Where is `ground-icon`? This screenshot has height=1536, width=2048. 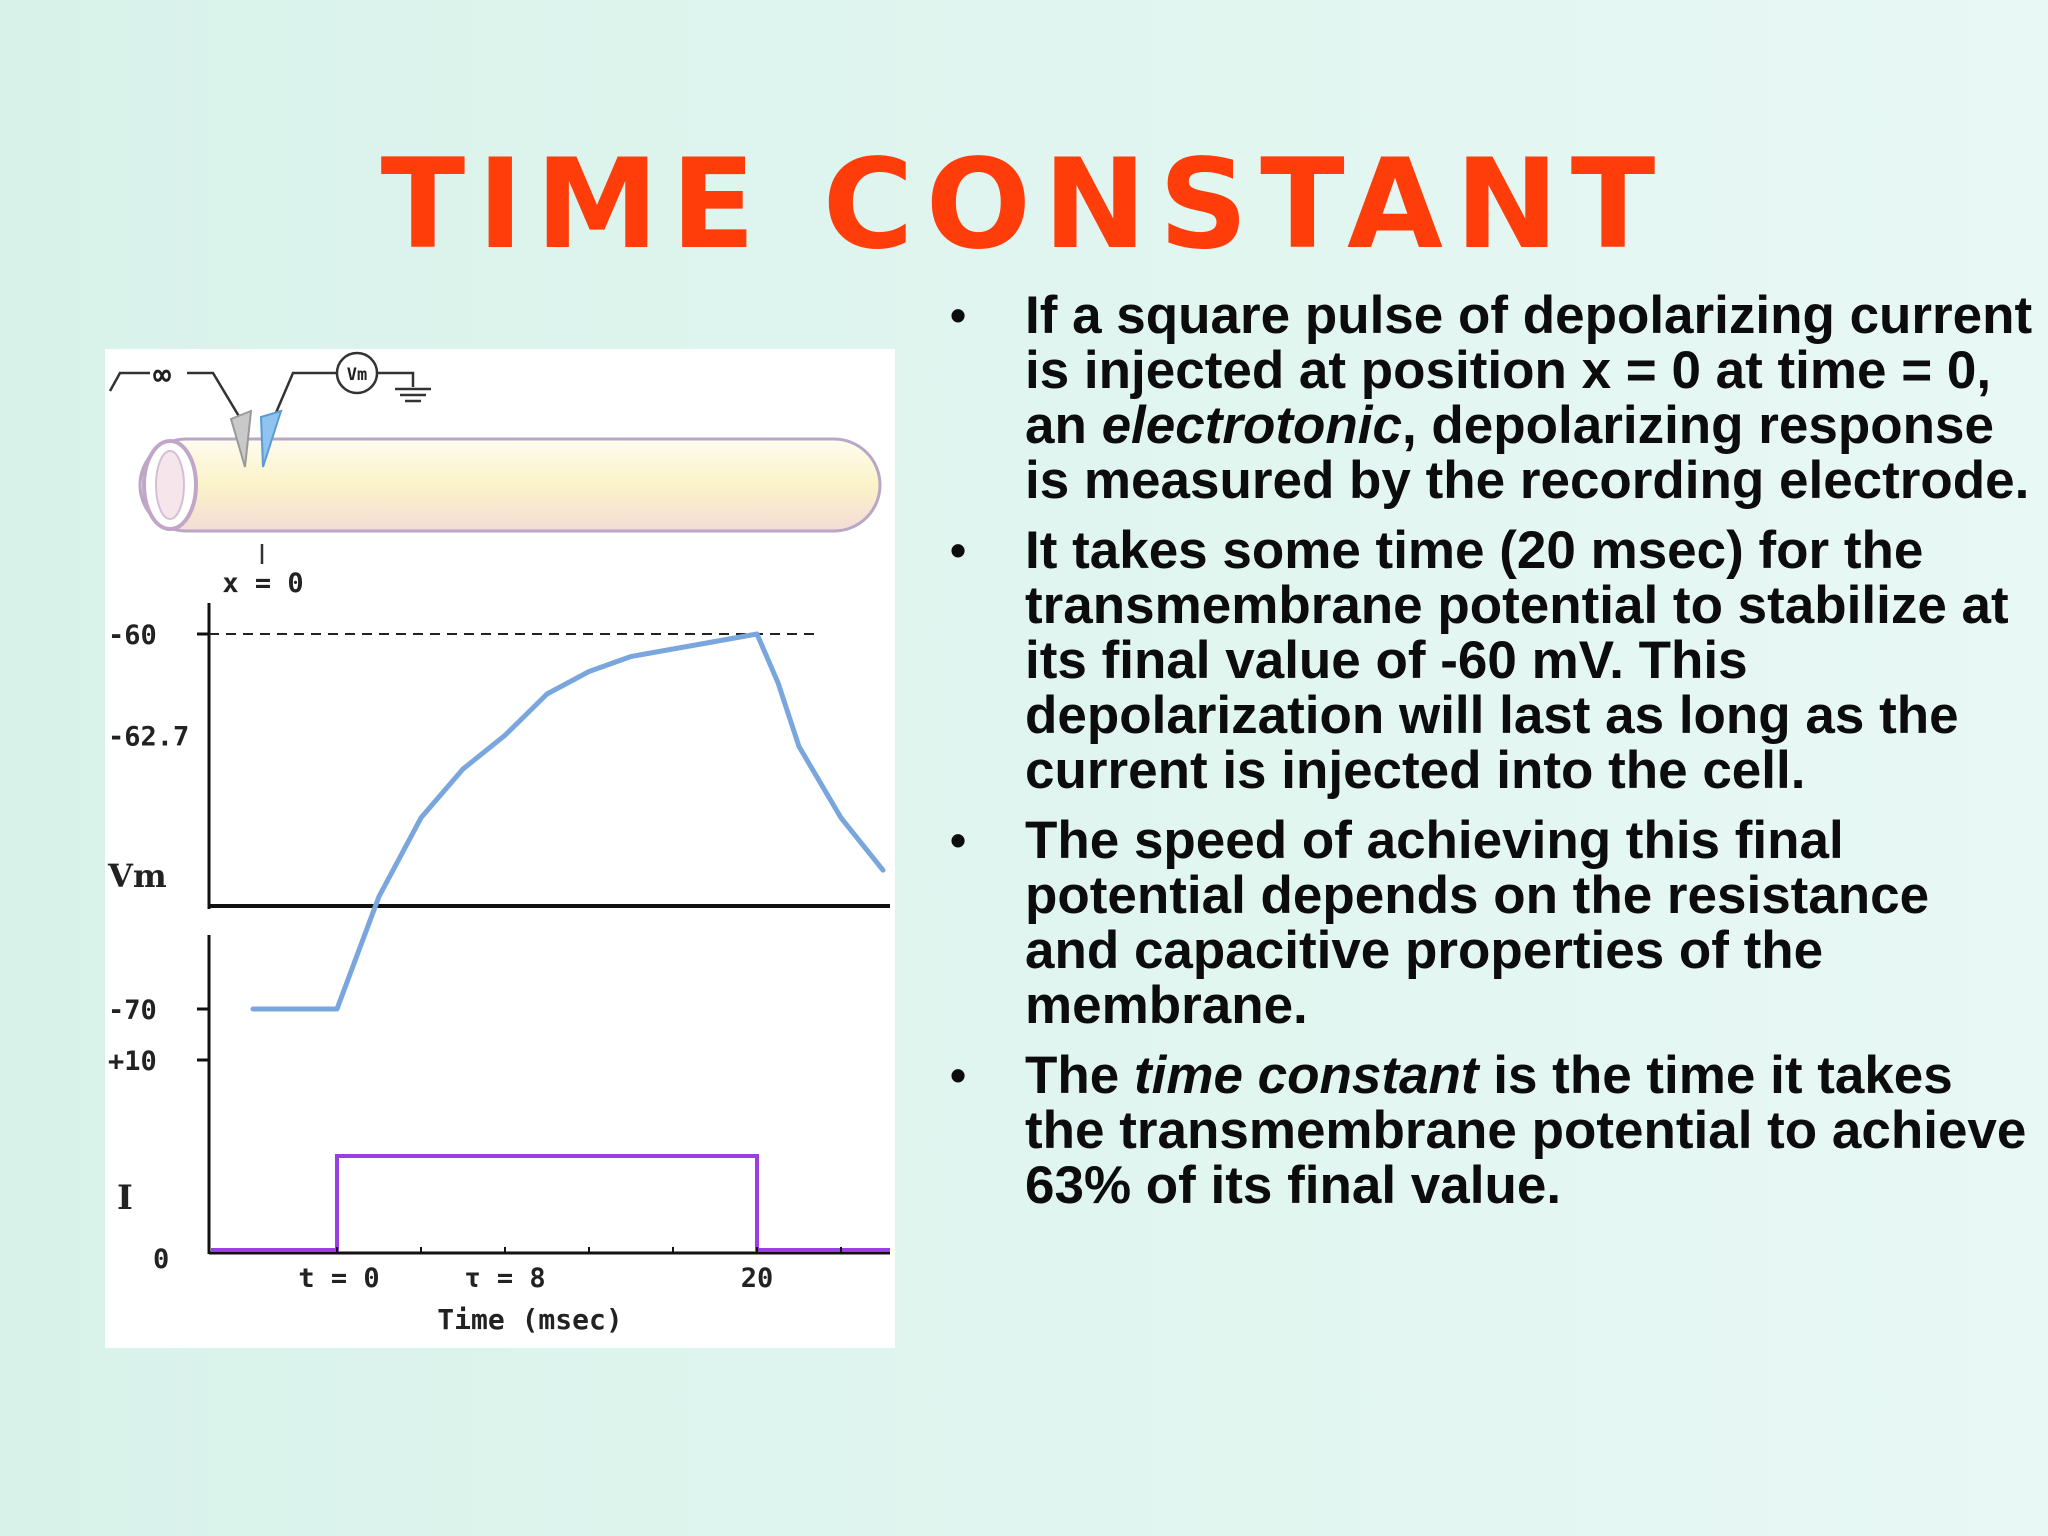
ground-icon is located at coordinates (413, 395).